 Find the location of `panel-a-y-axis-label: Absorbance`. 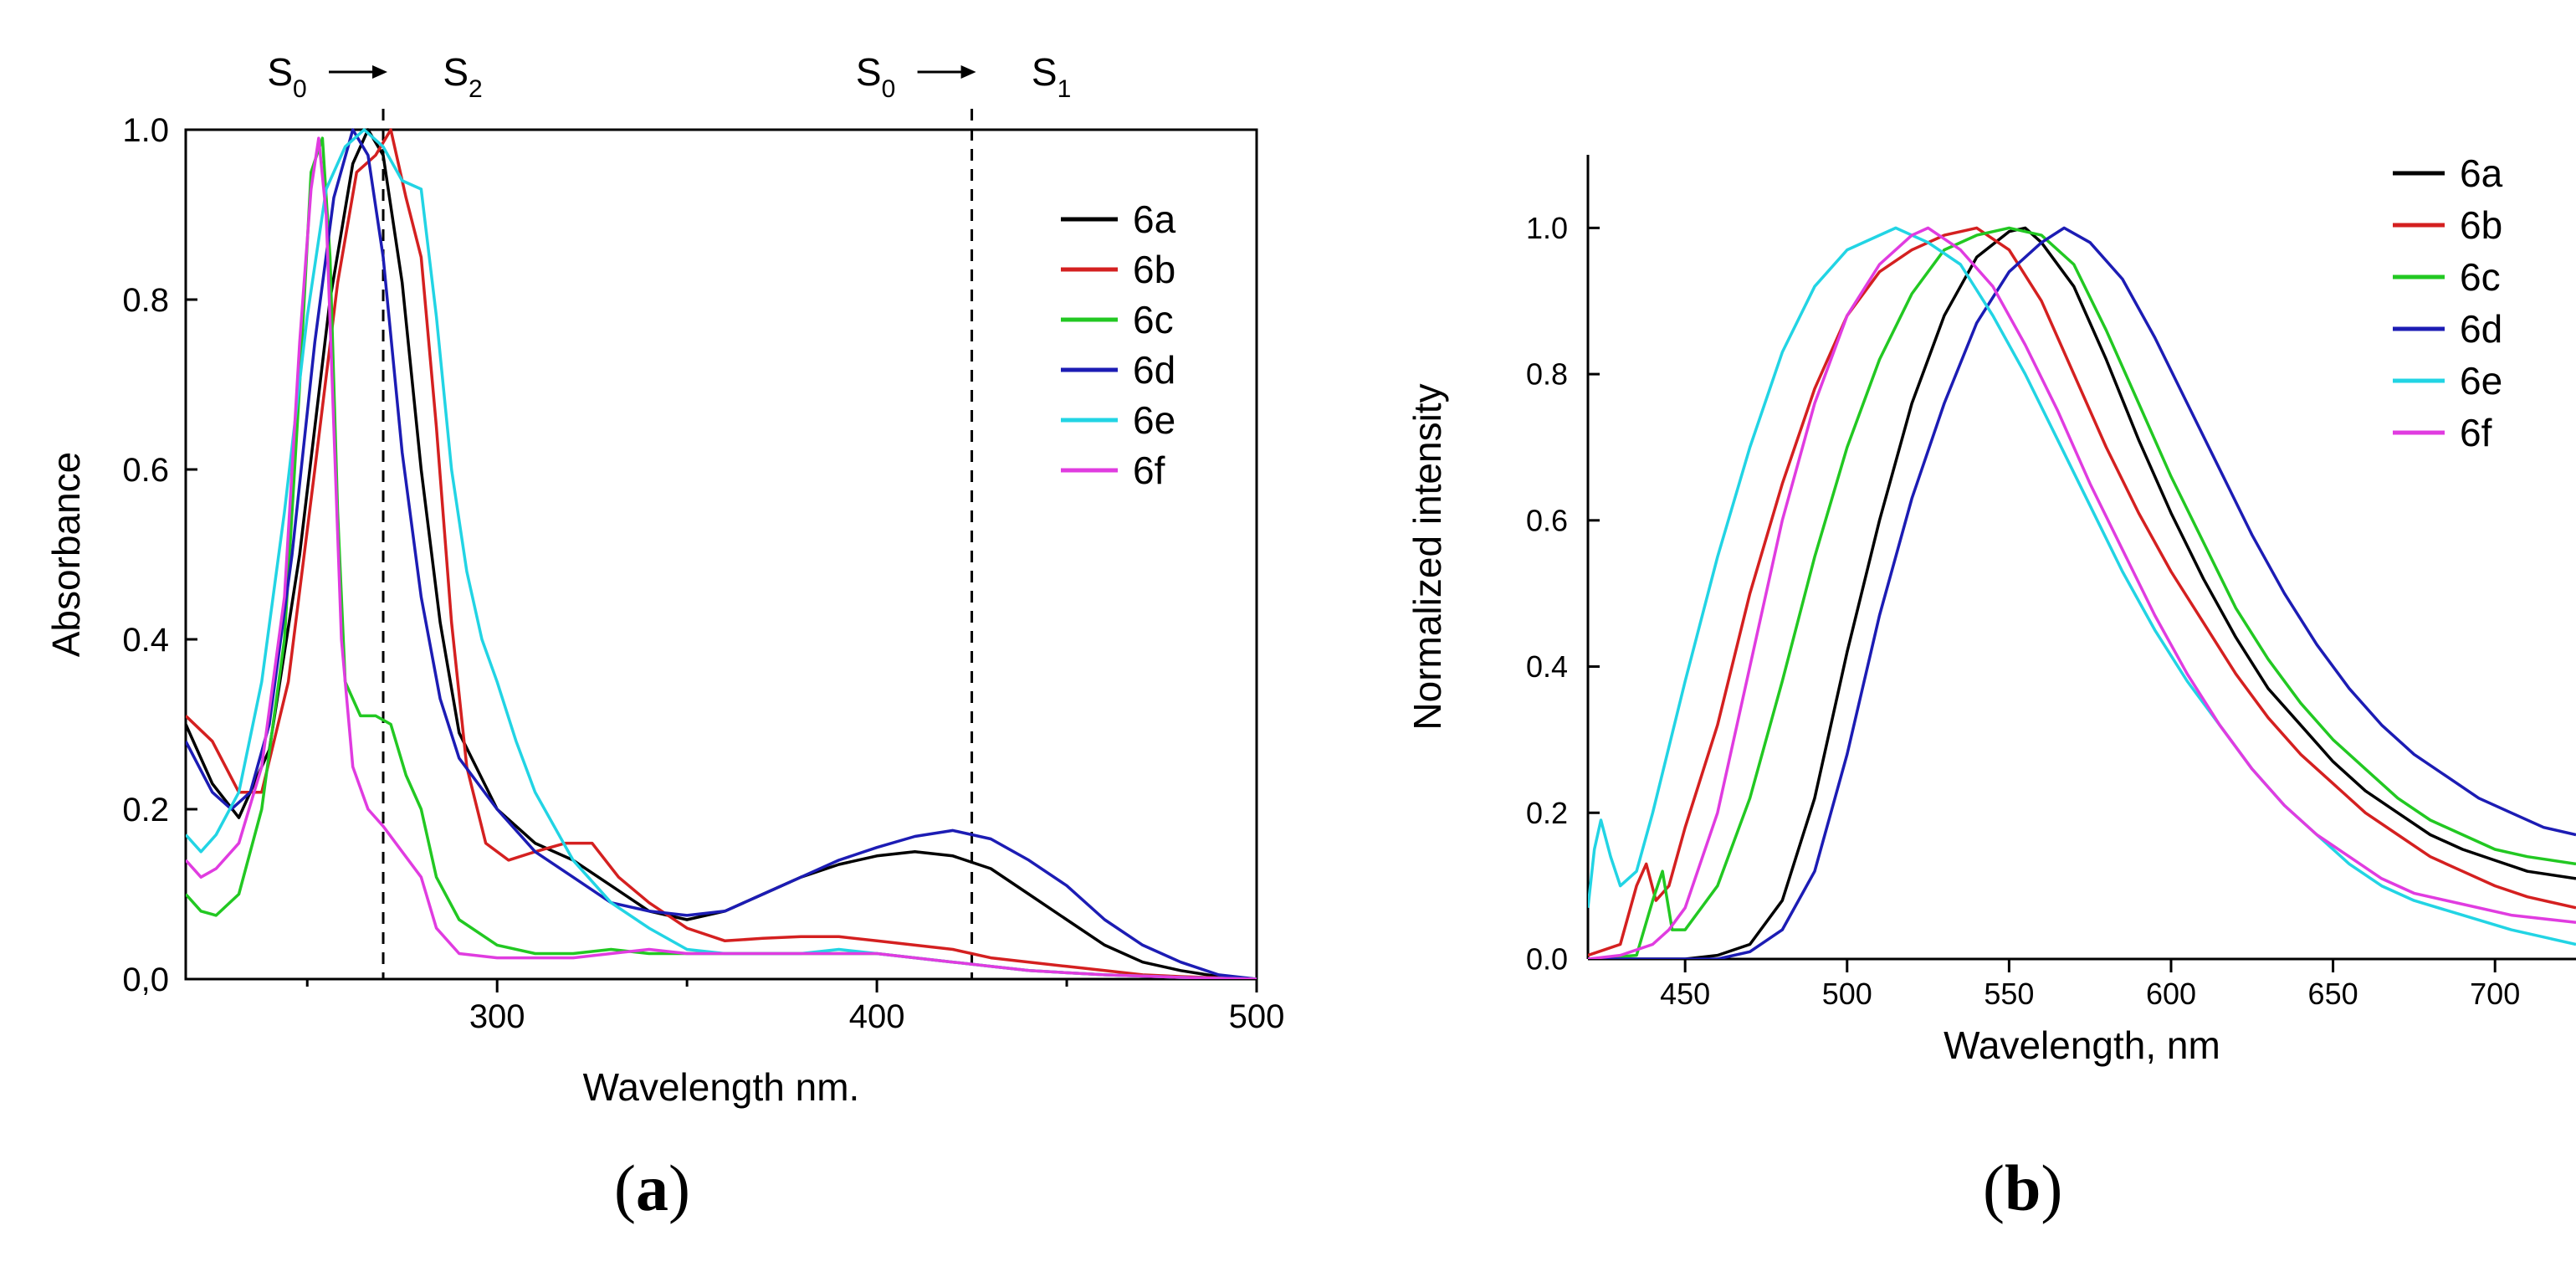

panel-a-y-axis-label: Absorbance is located at coordinates (66, 555).